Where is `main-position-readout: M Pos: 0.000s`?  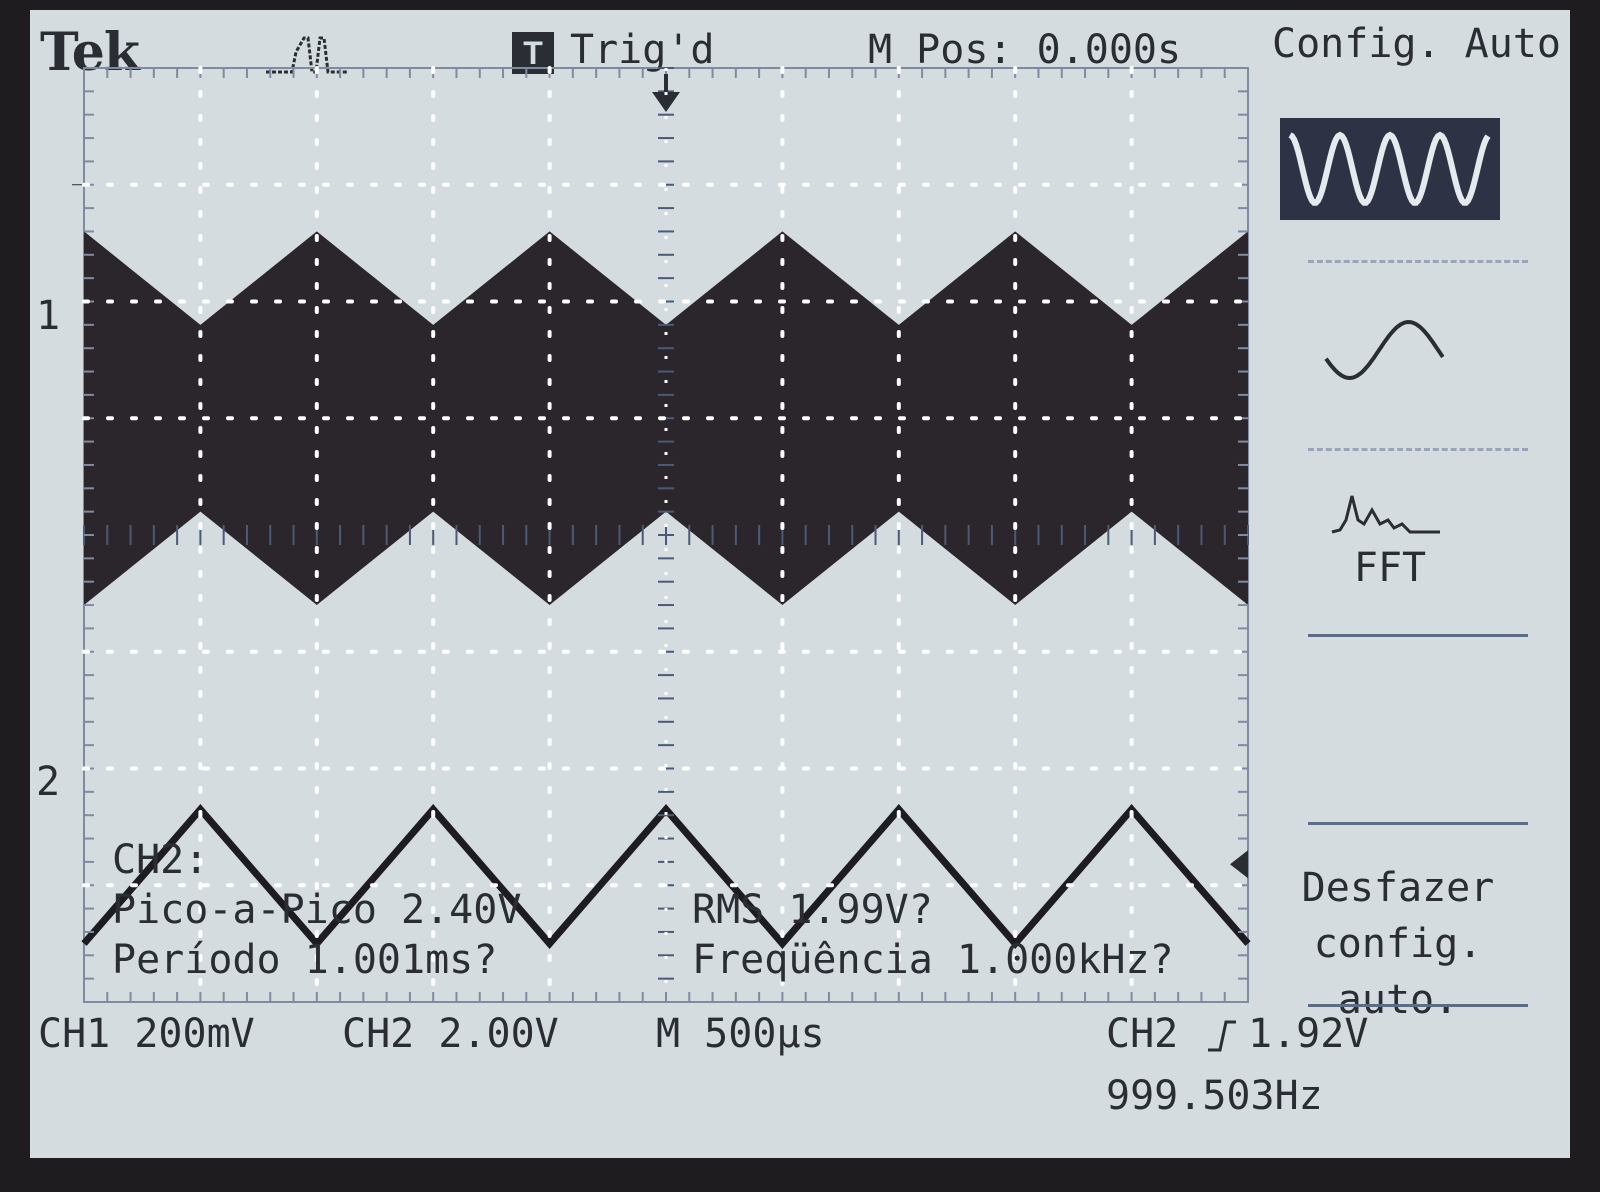 main-position-readout: M Pos: 0.000s is located at coordinates (1025, 50).